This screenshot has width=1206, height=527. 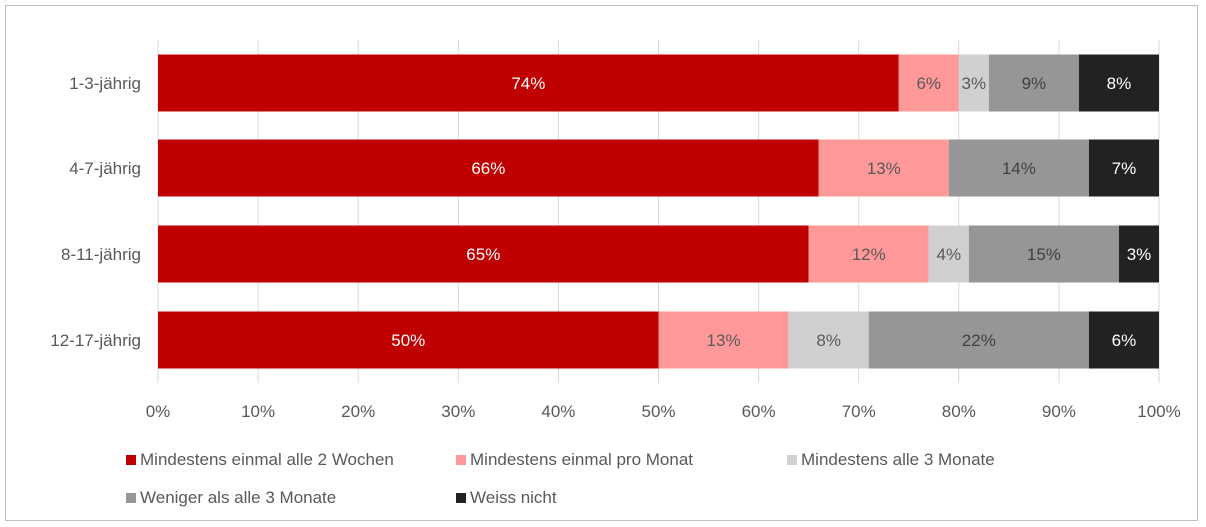 What do you see at coordinates (959, 411) in the screenshot?
I see `x-tick-label: 80%` at bounding box center [959, 411].